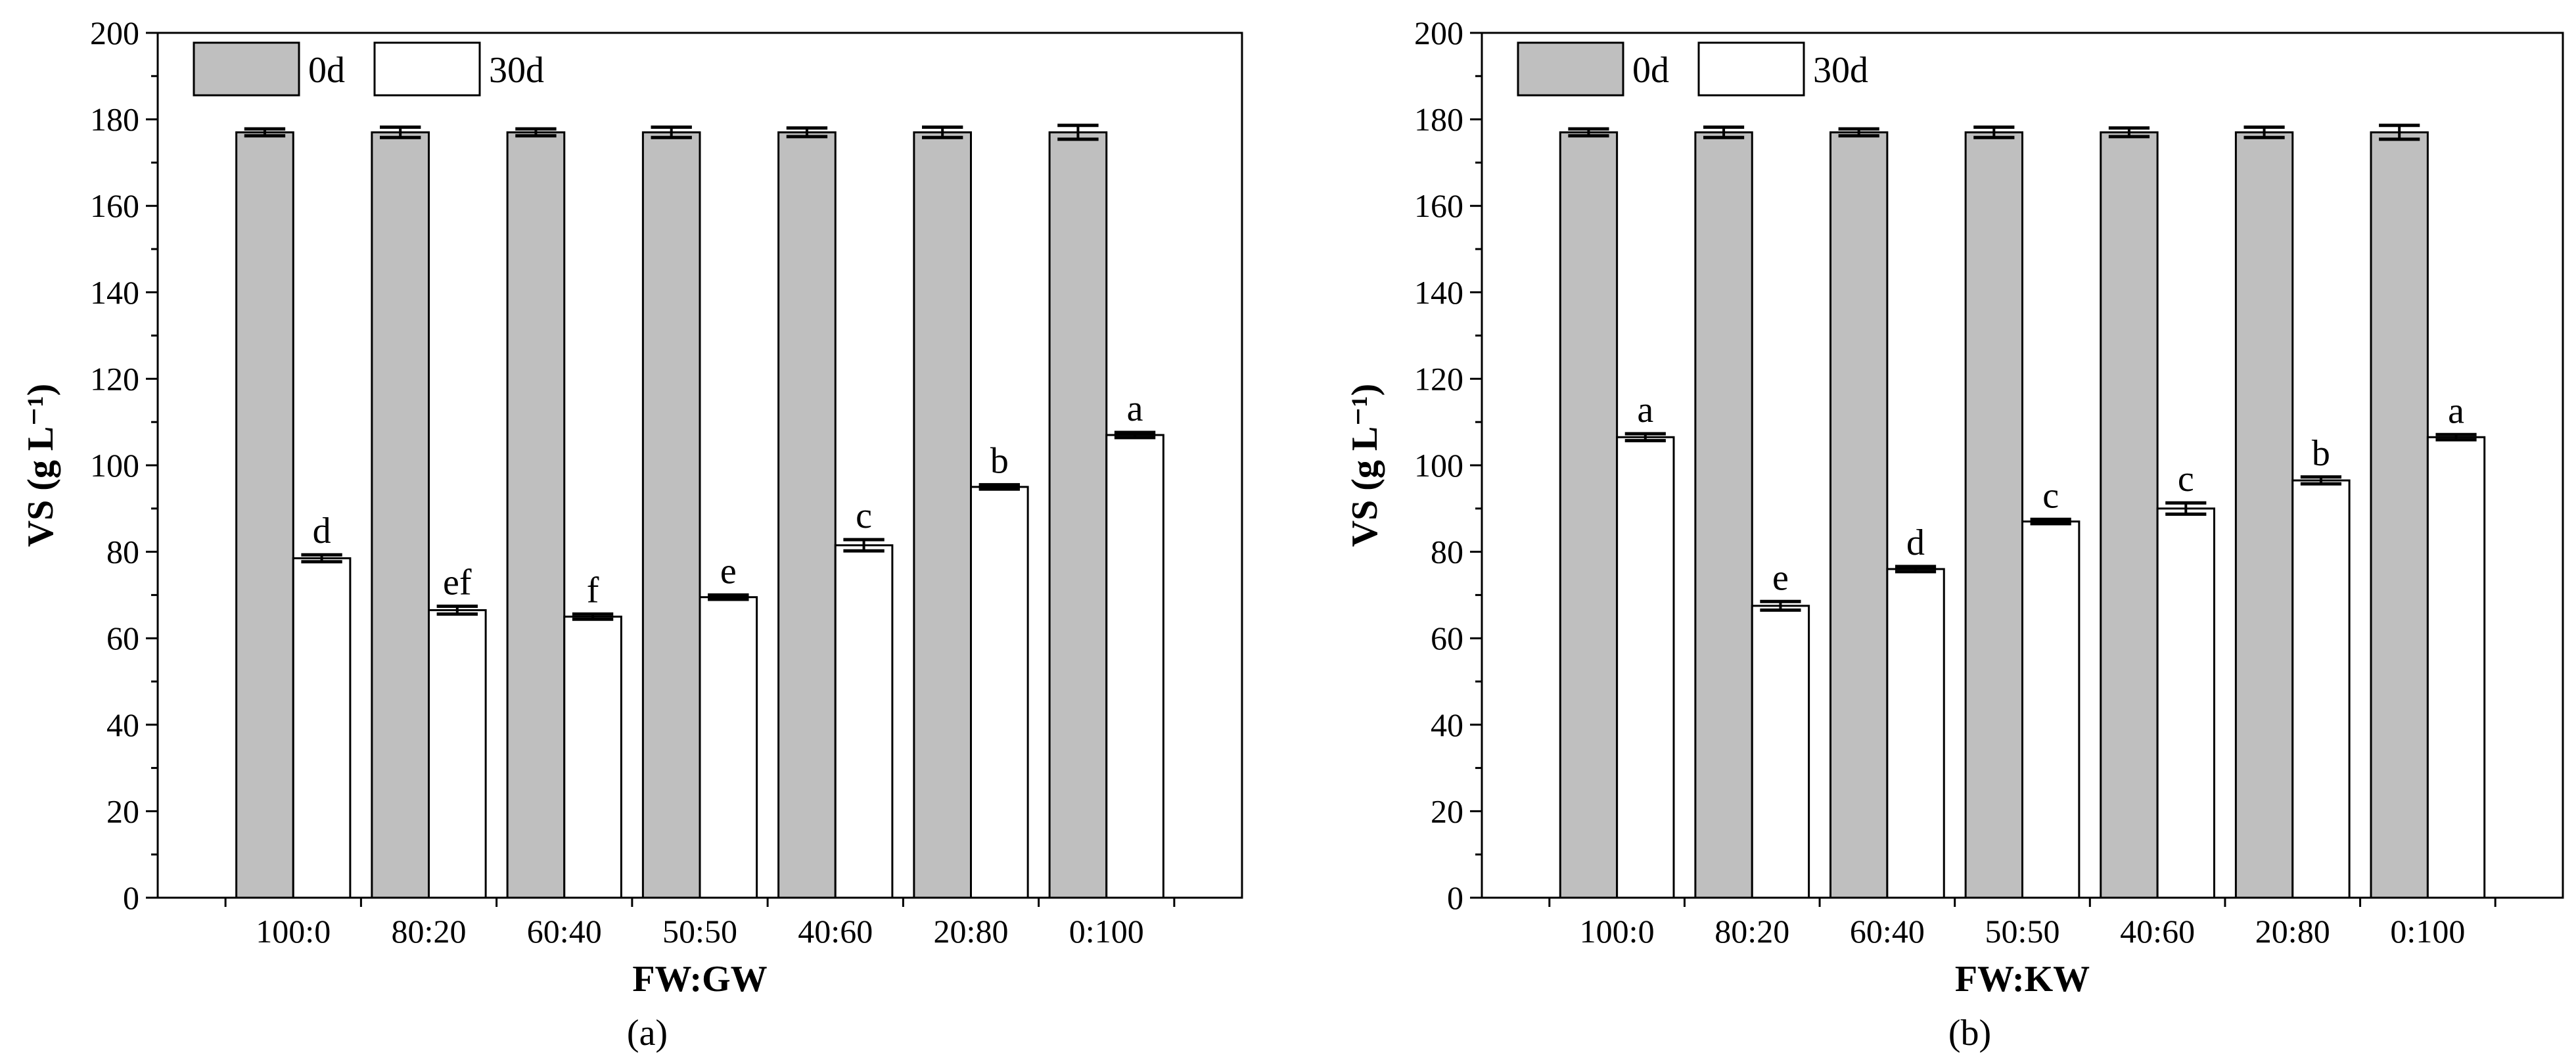  What do you see at coordinates (699, 979) in the screenshot?
I see `x-axis-title: FW:GW` at bounding box center [699, 979].